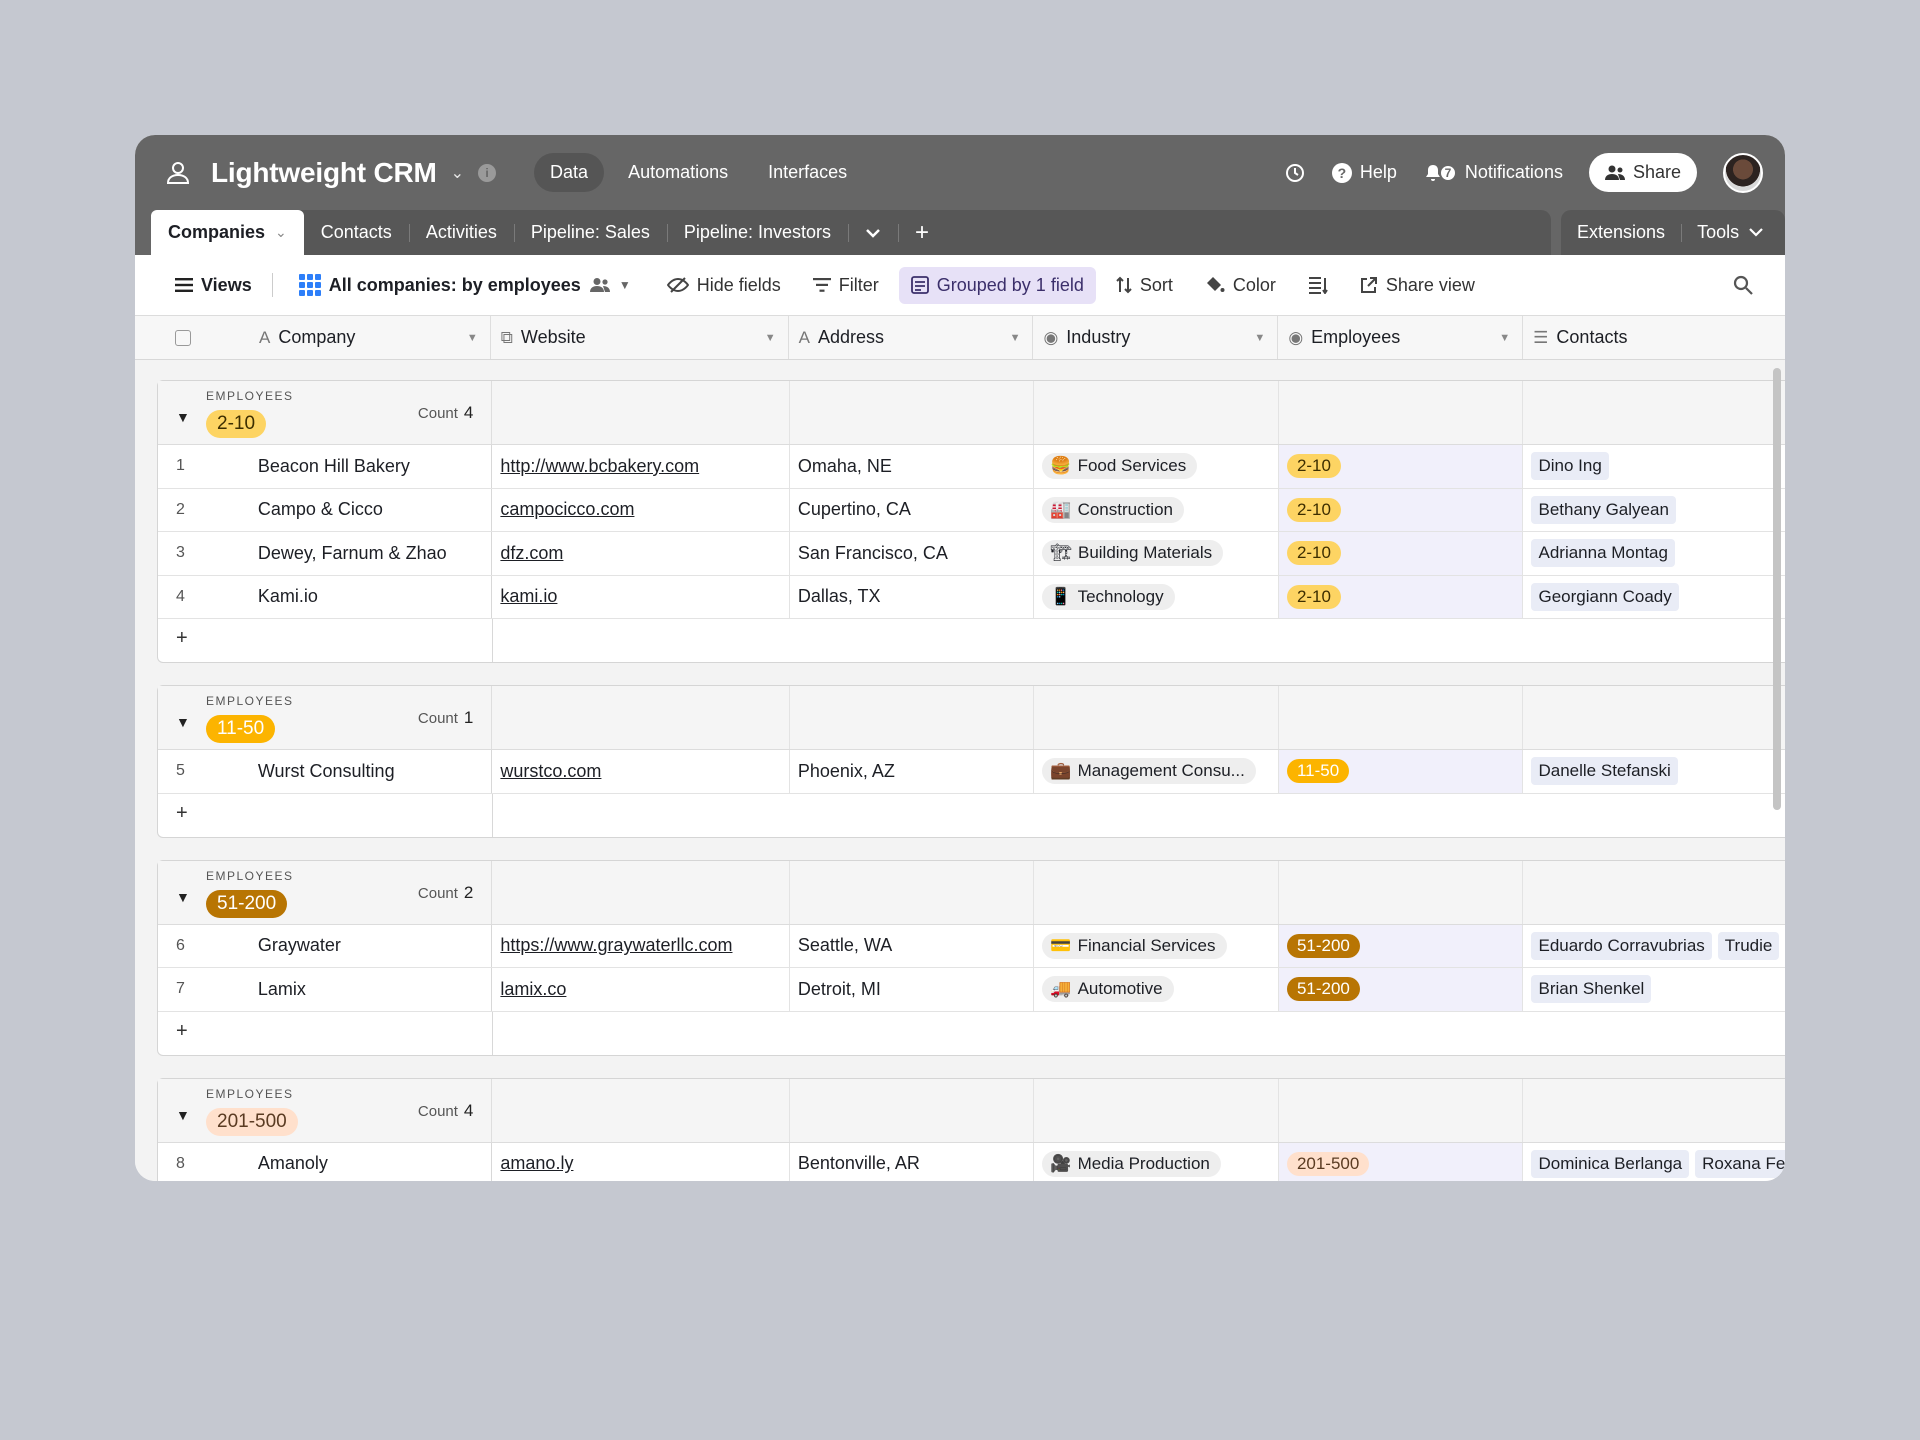 Image resolution: width=1920 pixels, height=1440 pixels. I want to click on contact-chip: Trudie, so click(1748, 945).